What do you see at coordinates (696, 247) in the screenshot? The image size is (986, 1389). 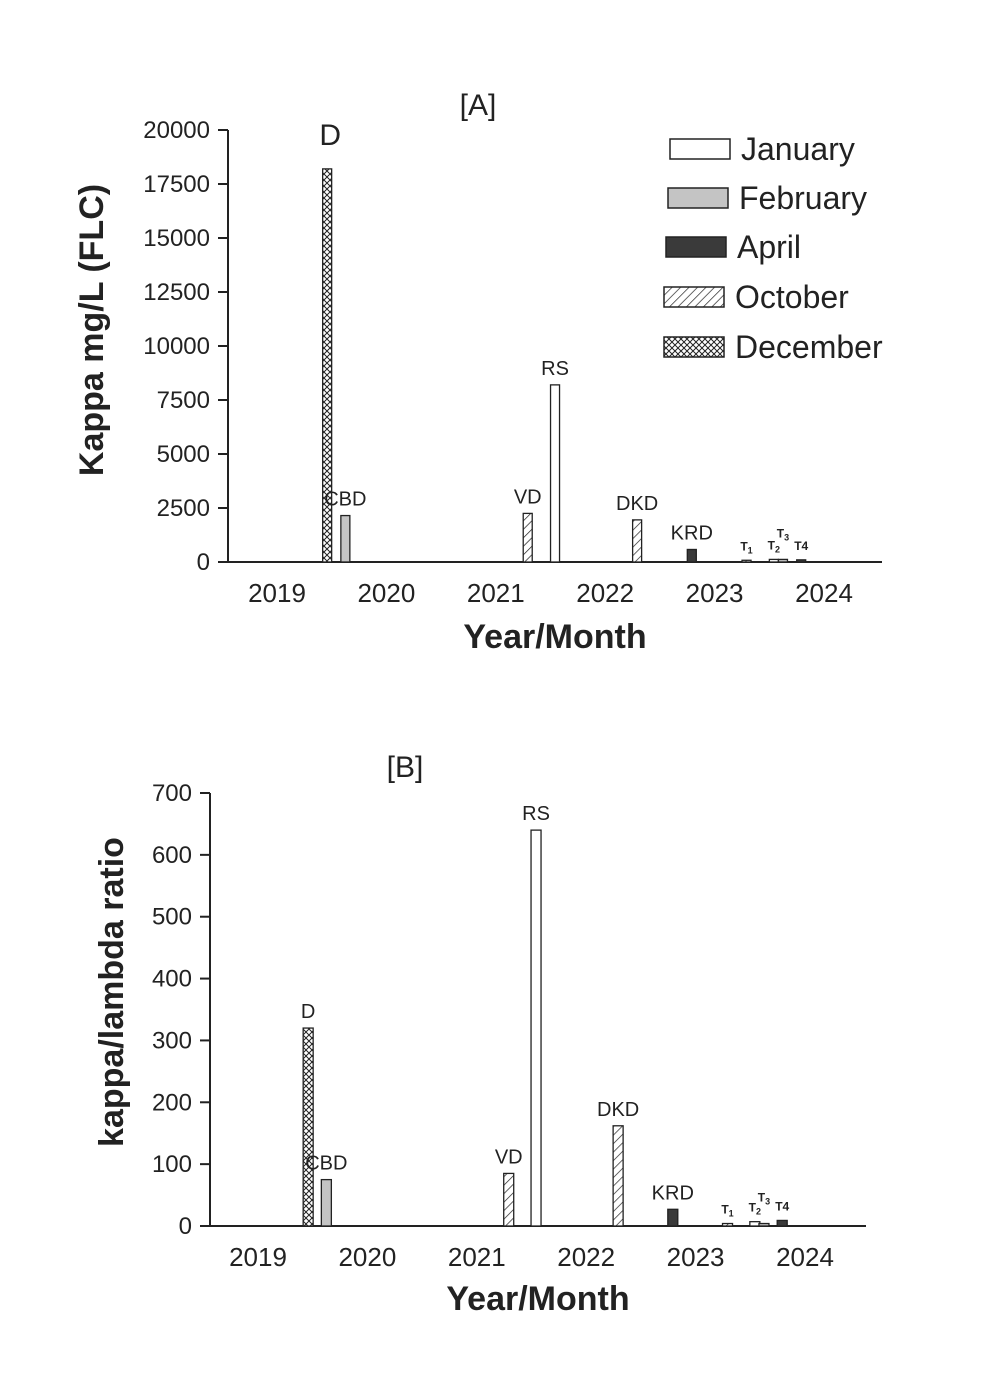 I see `legend-swatch-april` at bounding box center [696, 247].